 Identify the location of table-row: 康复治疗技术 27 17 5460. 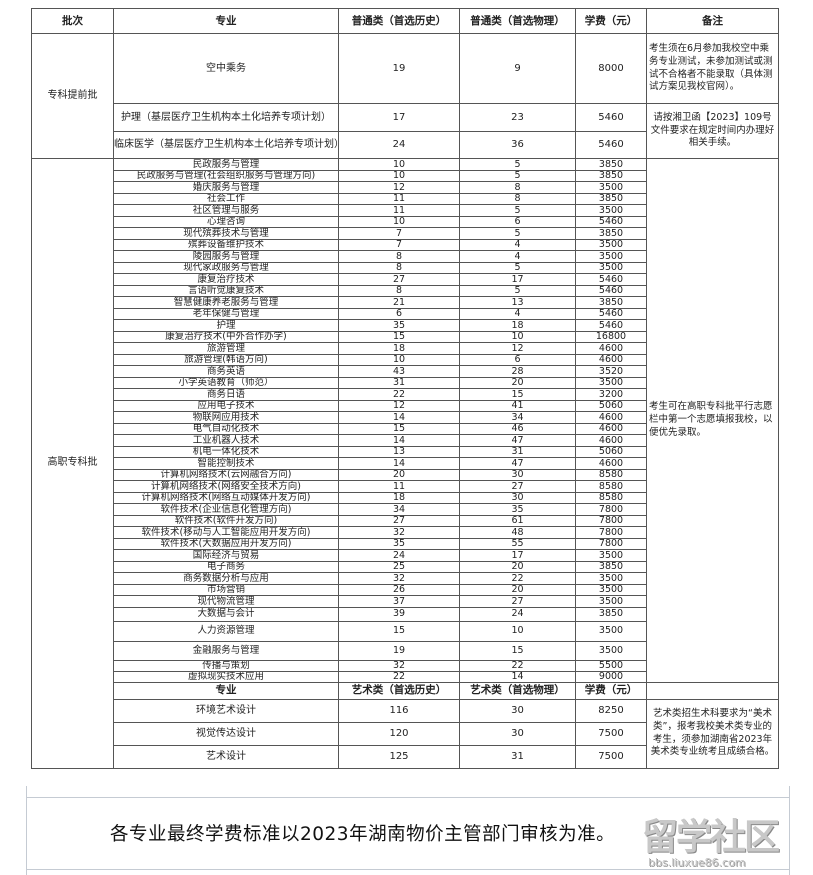
(405, 279).